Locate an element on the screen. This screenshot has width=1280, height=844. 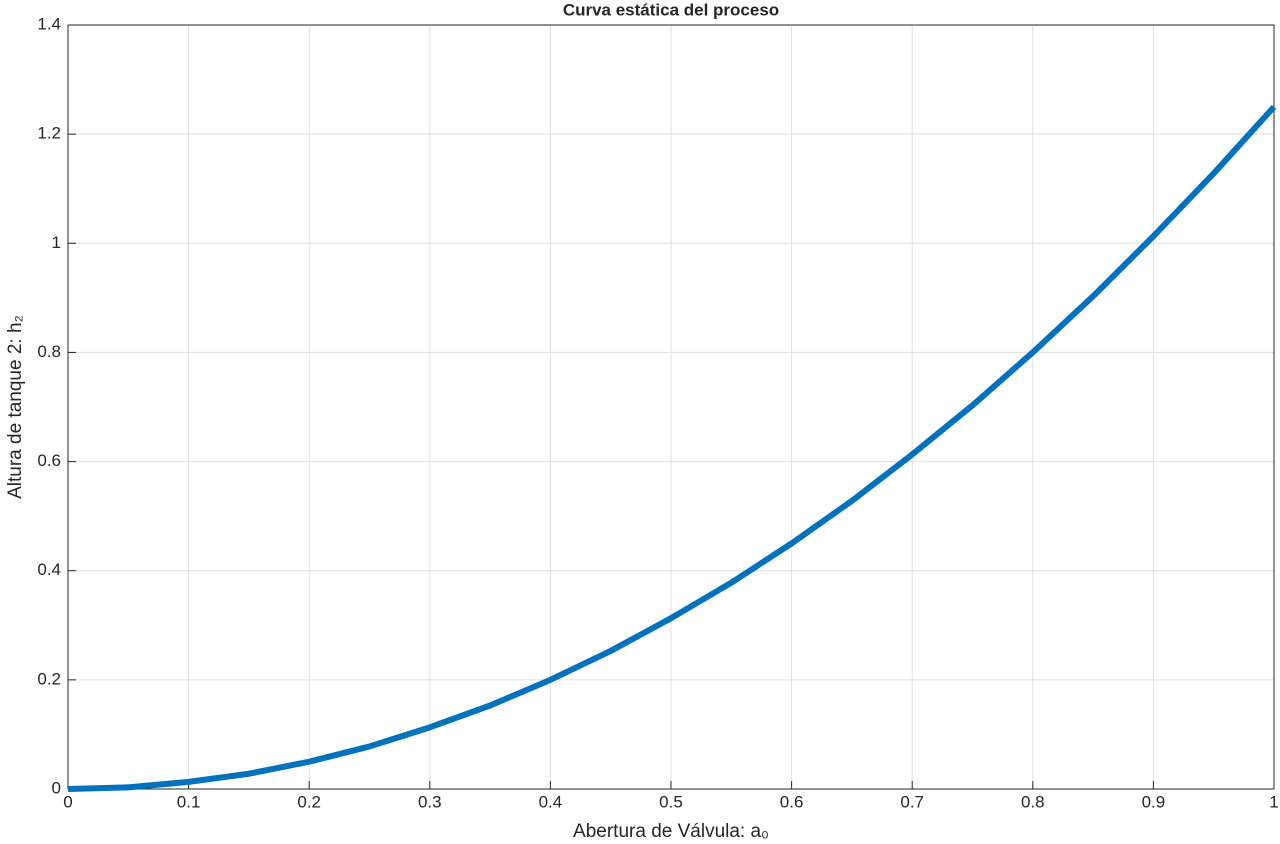
y-tick-label: 0.8 is located at coordinates (49, 351).